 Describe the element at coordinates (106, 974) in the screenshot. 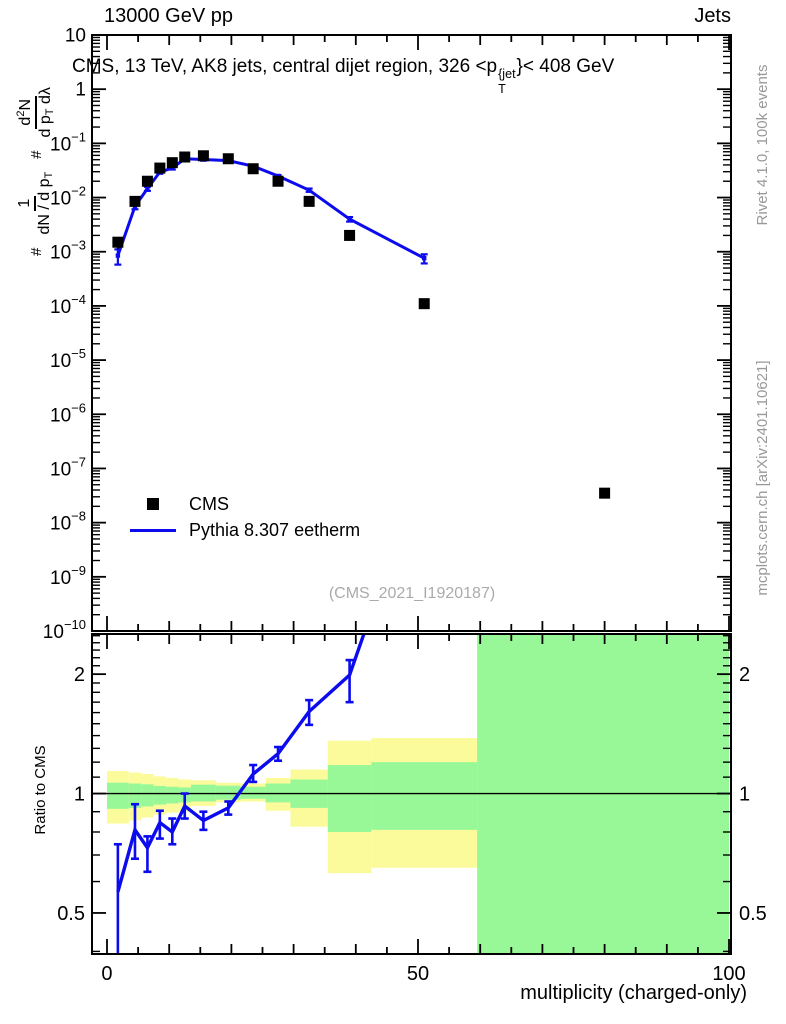

I see `svg-text: 0` at that location.